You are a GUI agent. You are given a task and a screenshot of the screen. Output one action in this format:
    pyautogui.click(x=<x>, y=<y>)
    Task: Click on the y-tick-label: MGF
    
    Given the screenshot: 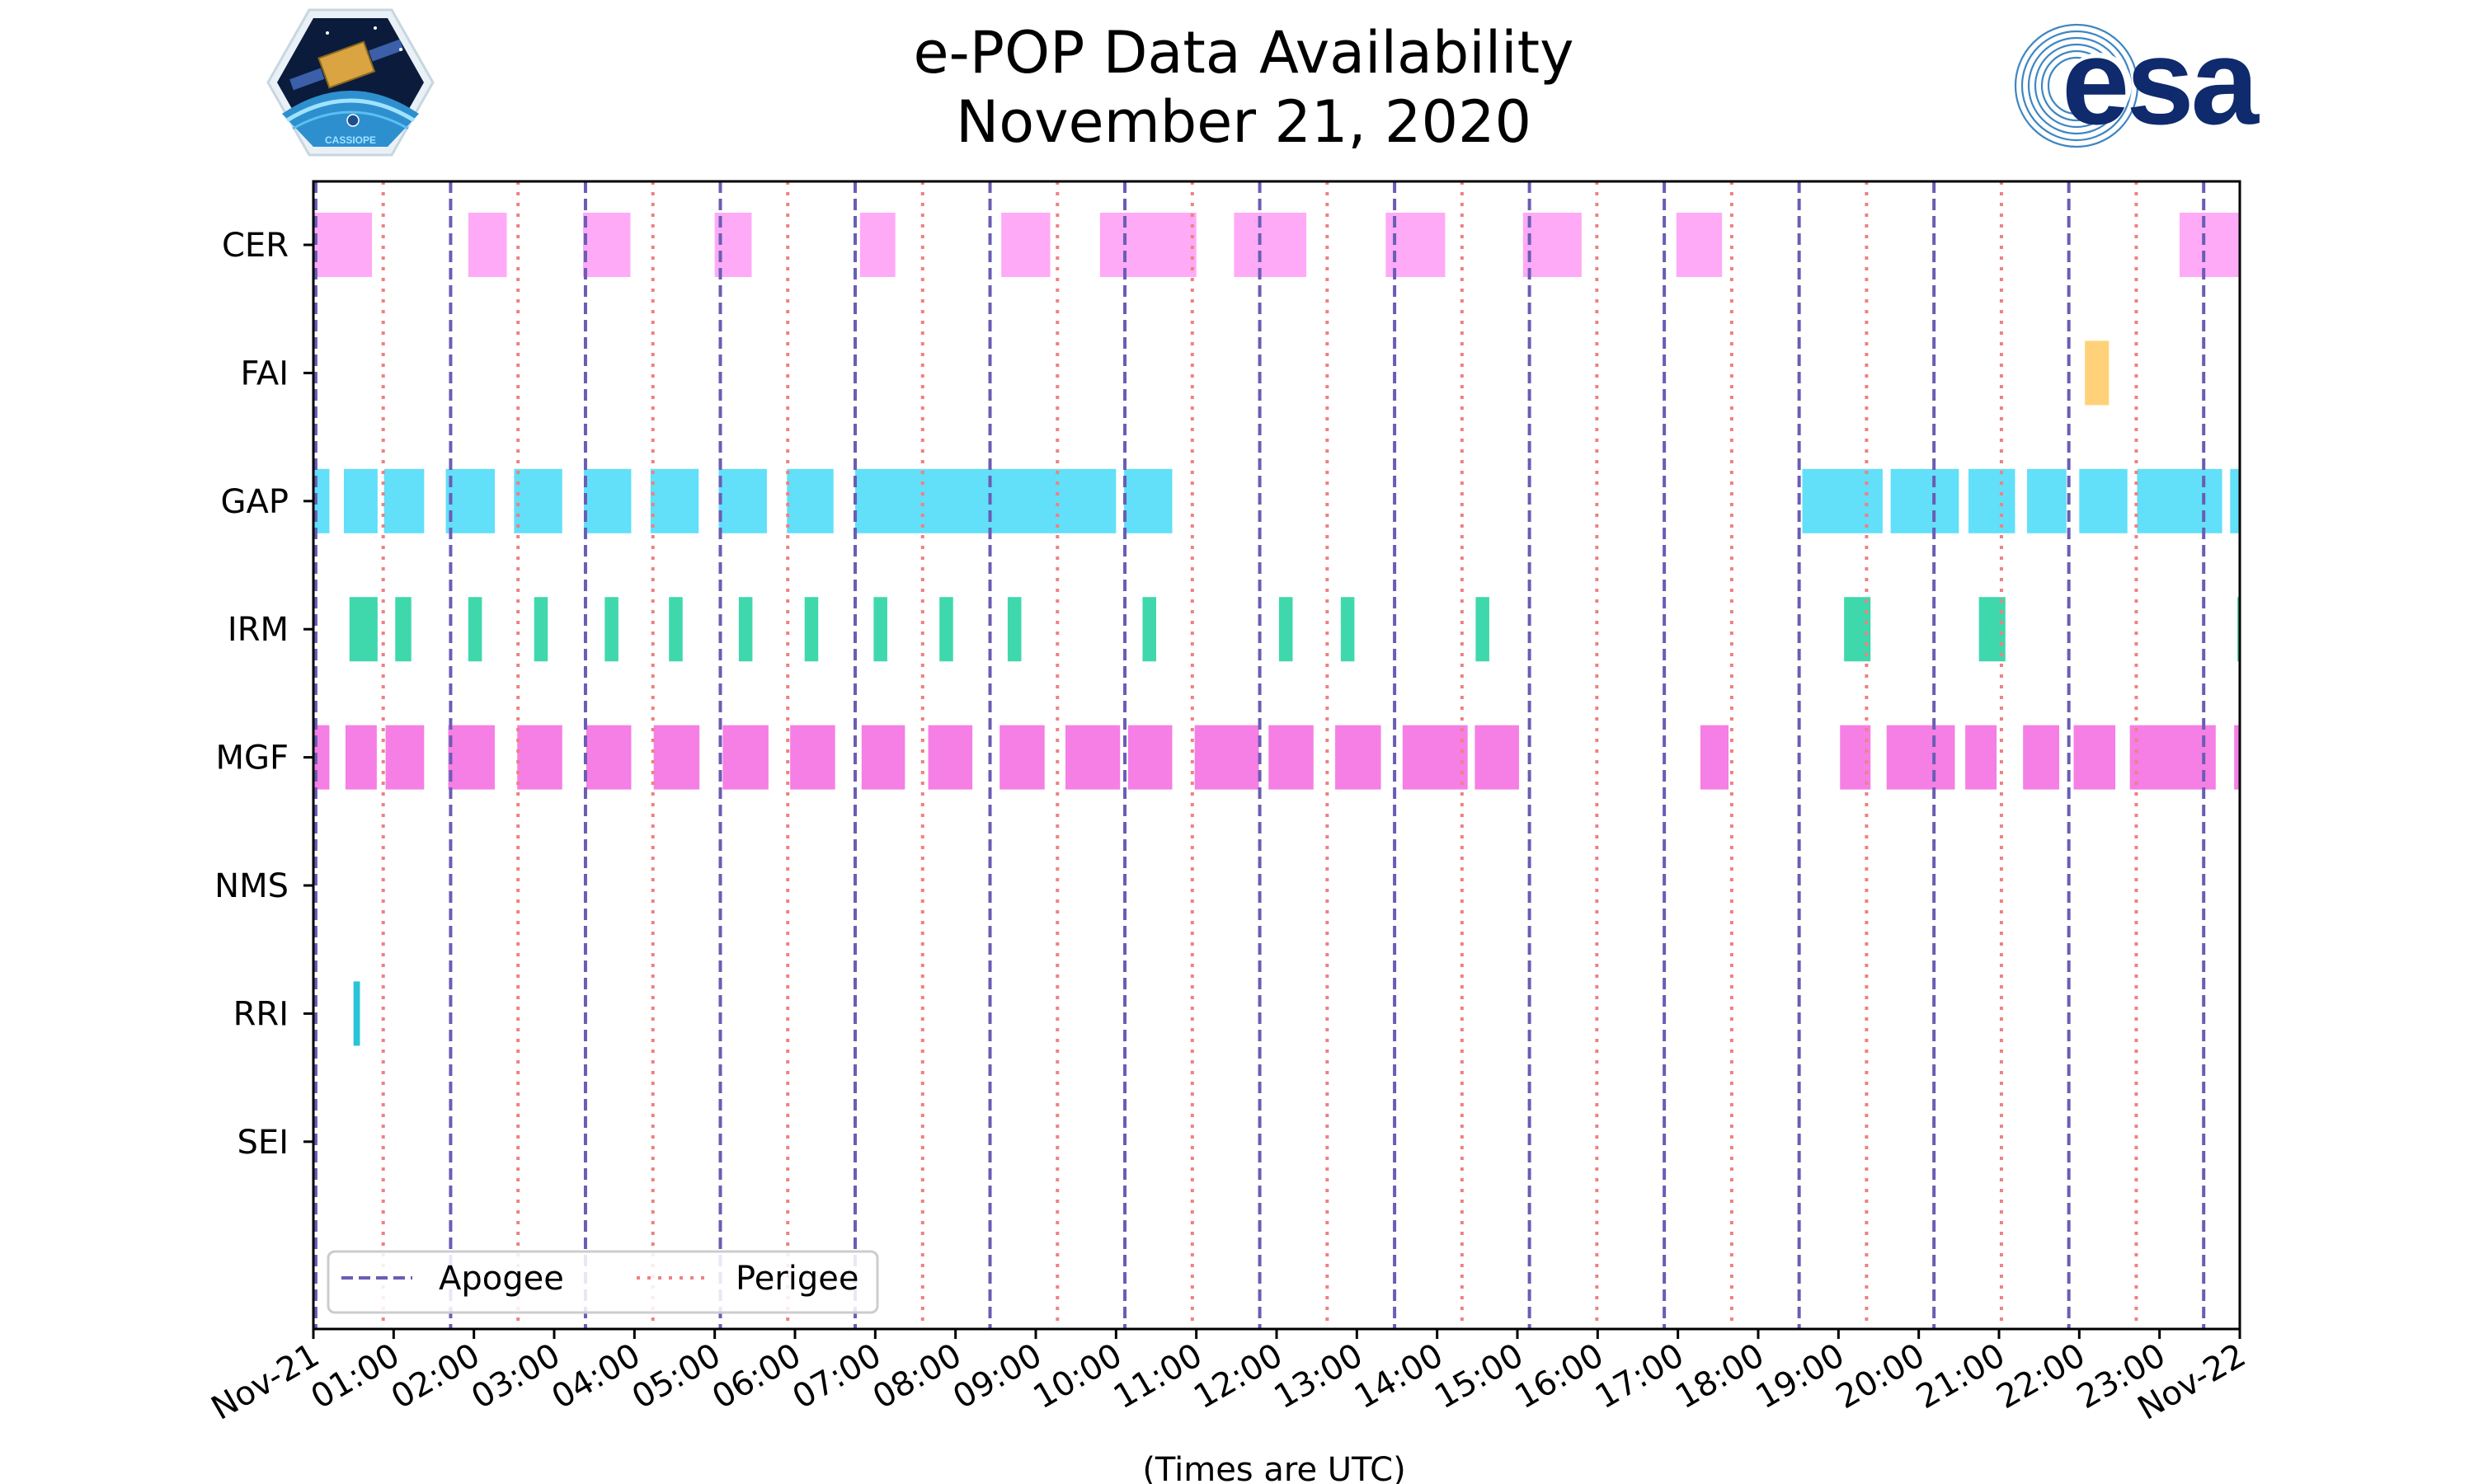 What is the action you would take?
    pyautogui.click(x=252, y=758)
    